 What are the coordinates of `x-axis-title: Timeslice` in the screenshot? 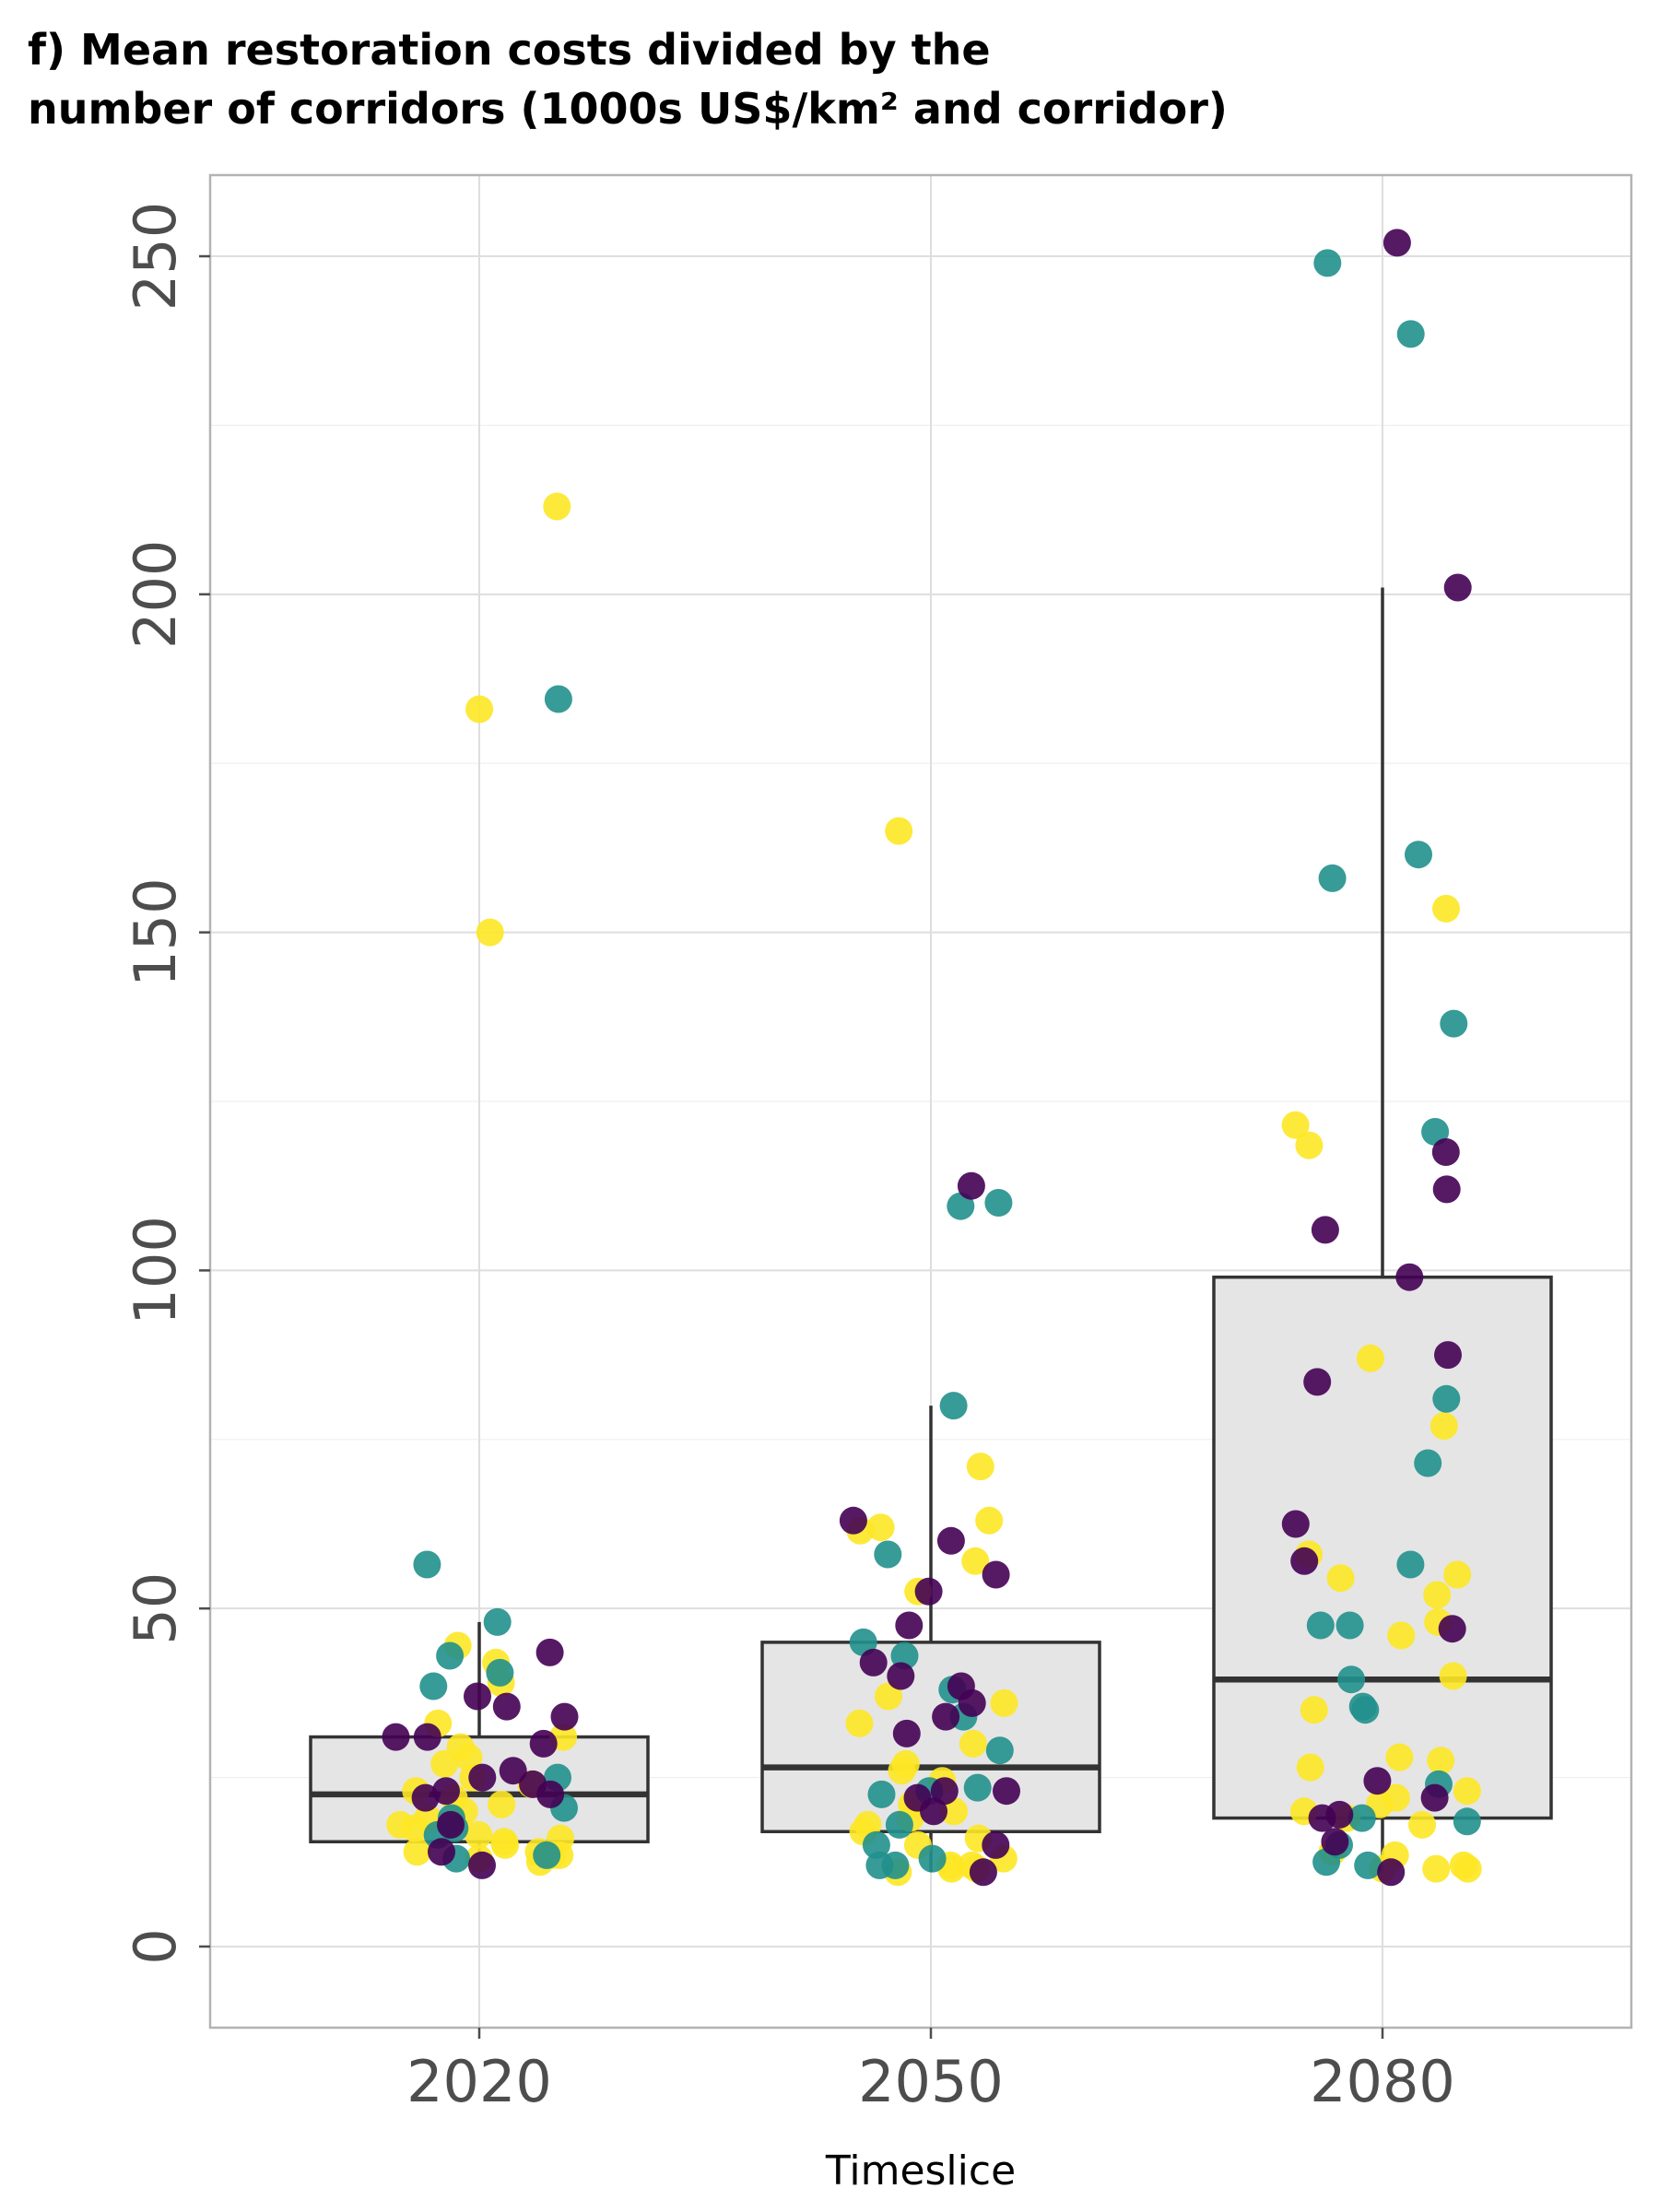 It's located at (920, 2170).